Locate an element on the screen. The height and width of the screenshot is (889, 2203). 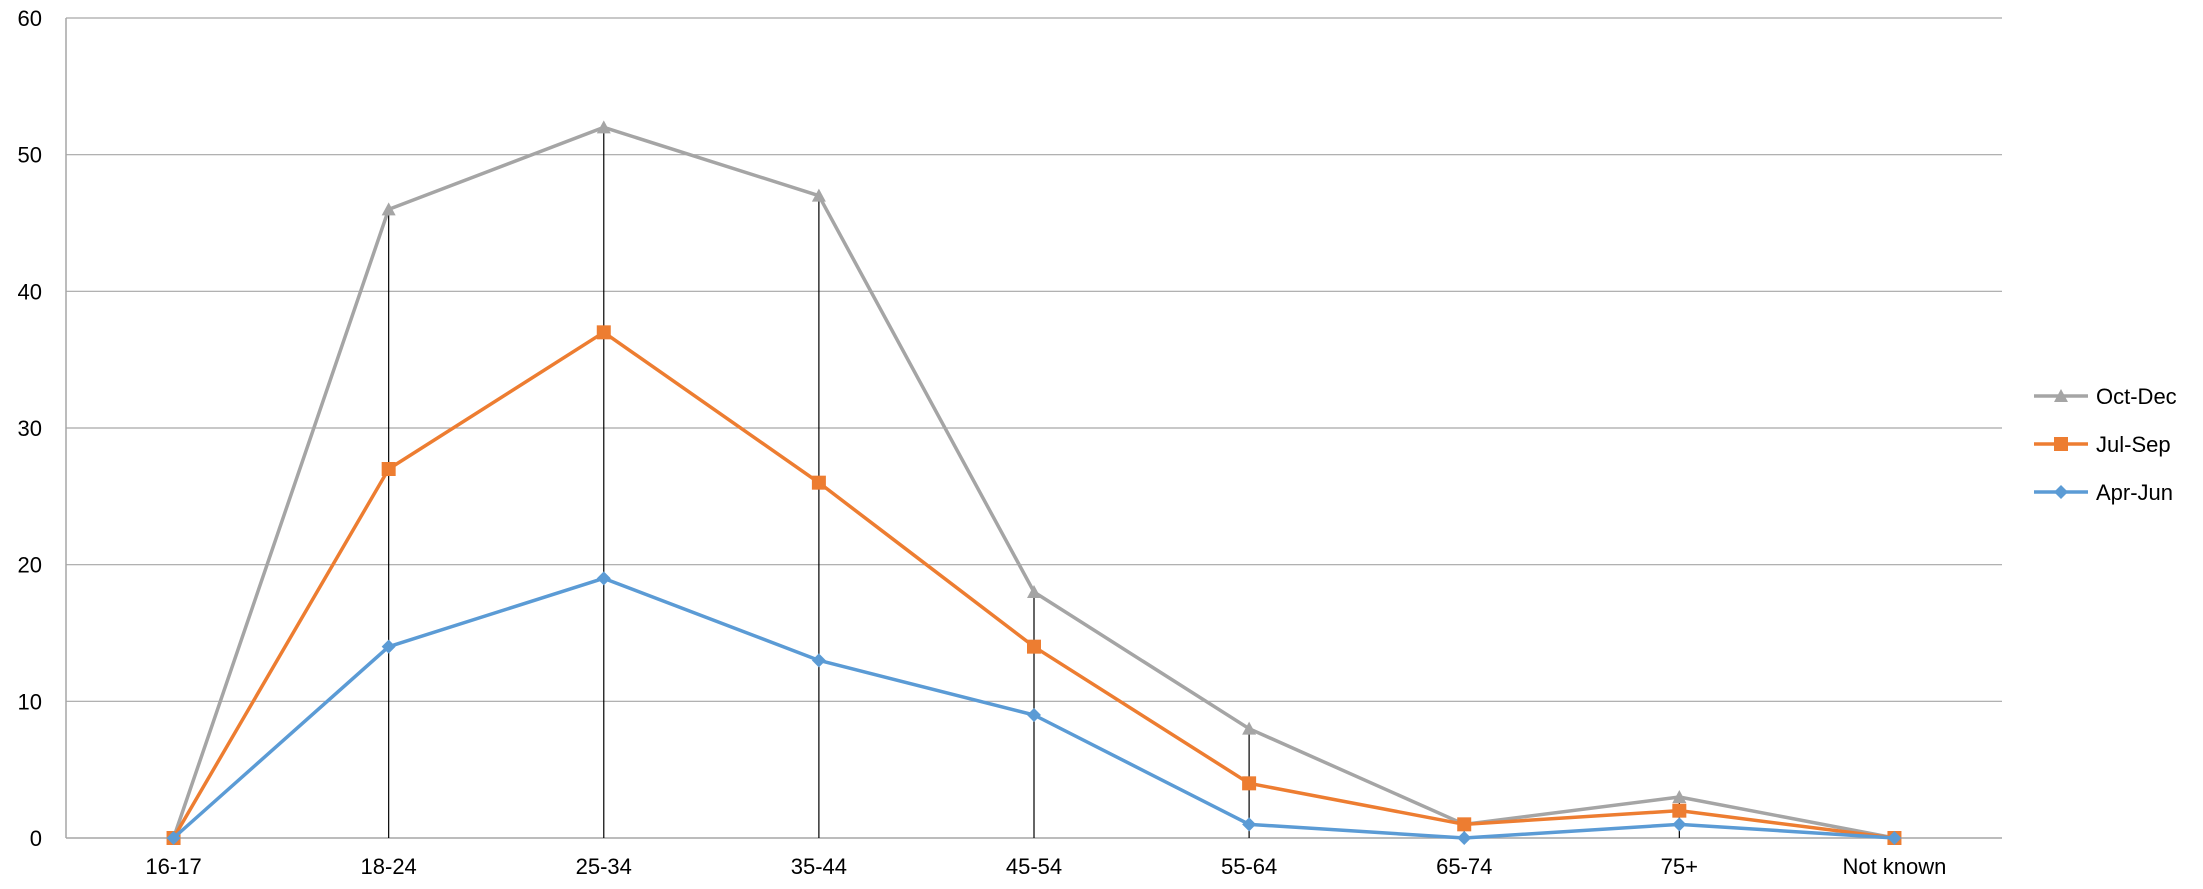
legend-item: Oct-Dec is located at coordinates (2105, 396).